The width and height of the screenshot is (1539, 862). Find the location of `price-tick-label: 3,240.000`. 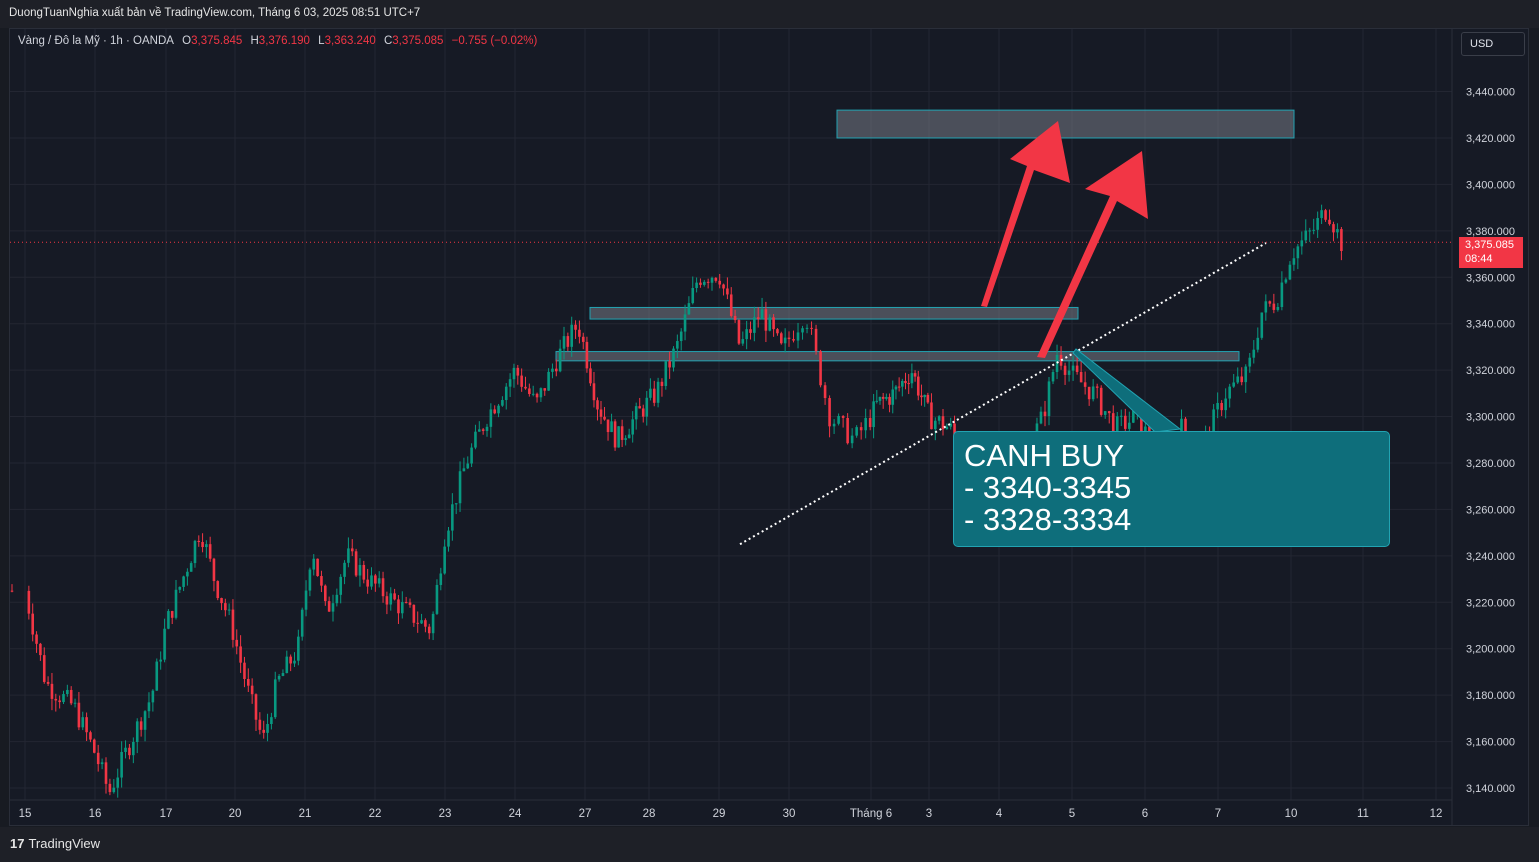

price-tick-label: 3,240.000 is located at coordinates (1490, 557).